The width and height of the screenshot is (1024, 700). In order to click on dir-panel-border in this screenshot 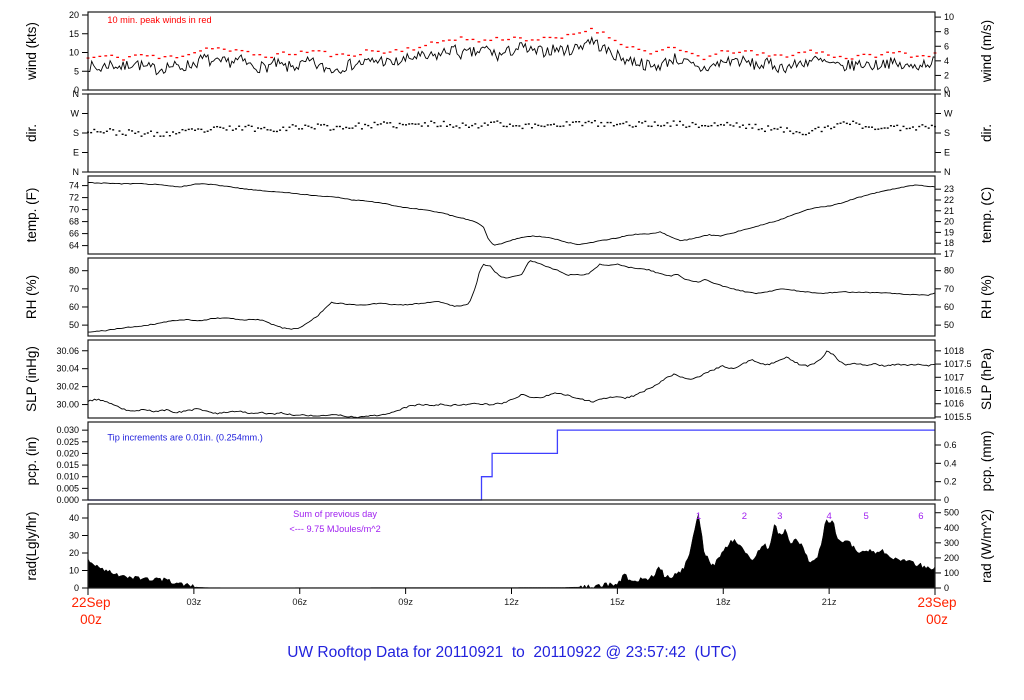, I will do `click(511, 133)`.